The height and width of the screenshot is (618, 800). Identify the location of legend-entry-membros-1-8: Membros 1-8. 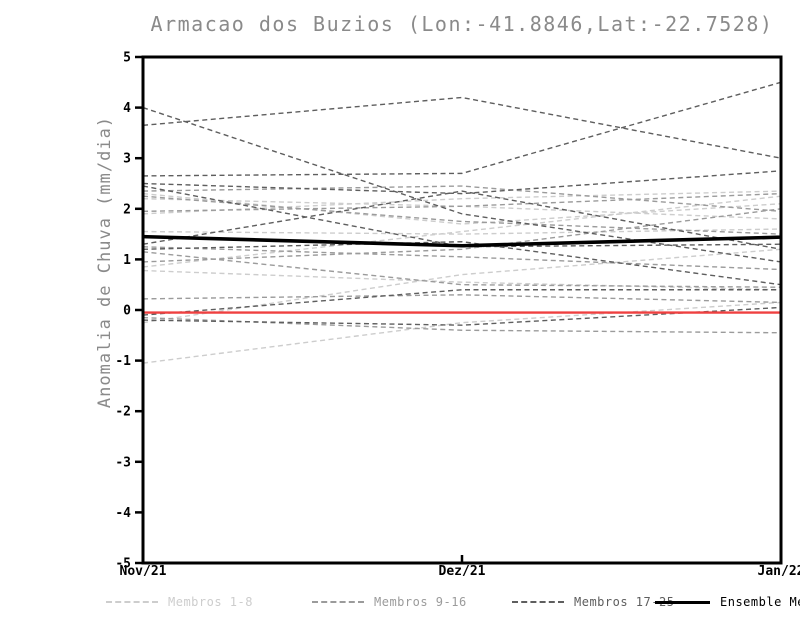
(179, 602).